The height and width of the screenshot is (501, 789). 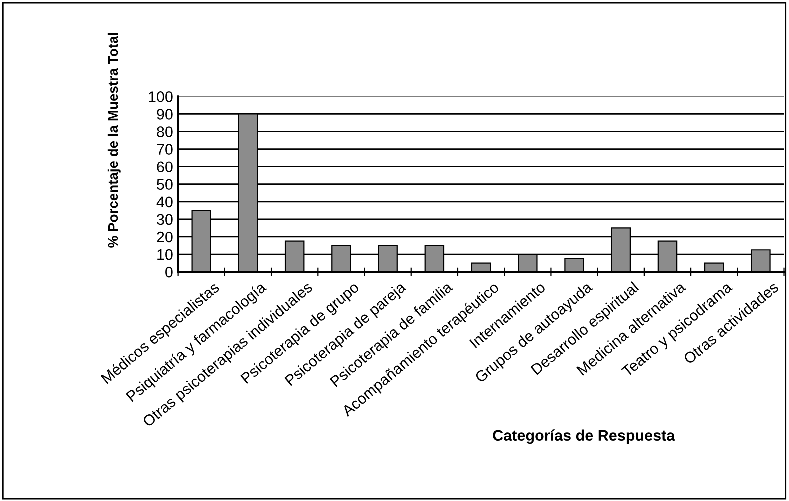 I want to click on y-tick-label: 10, so click(x=165, y=254).